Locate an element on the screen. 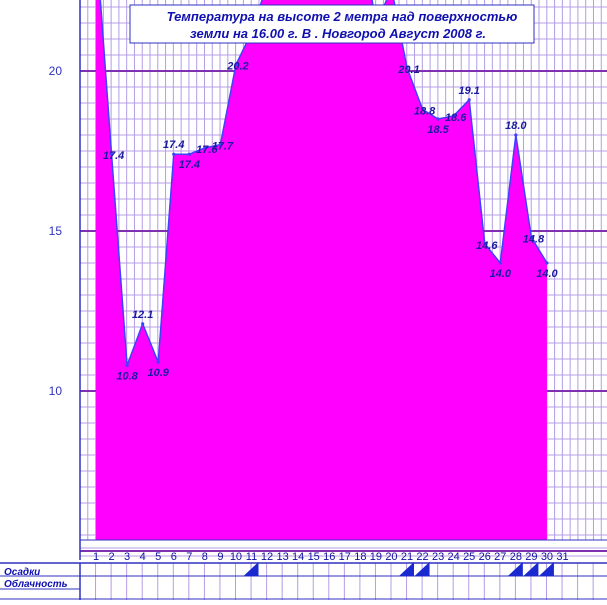 The image size is (607, 605). x-tick-label: 16 is located at coordinates (329, 557).